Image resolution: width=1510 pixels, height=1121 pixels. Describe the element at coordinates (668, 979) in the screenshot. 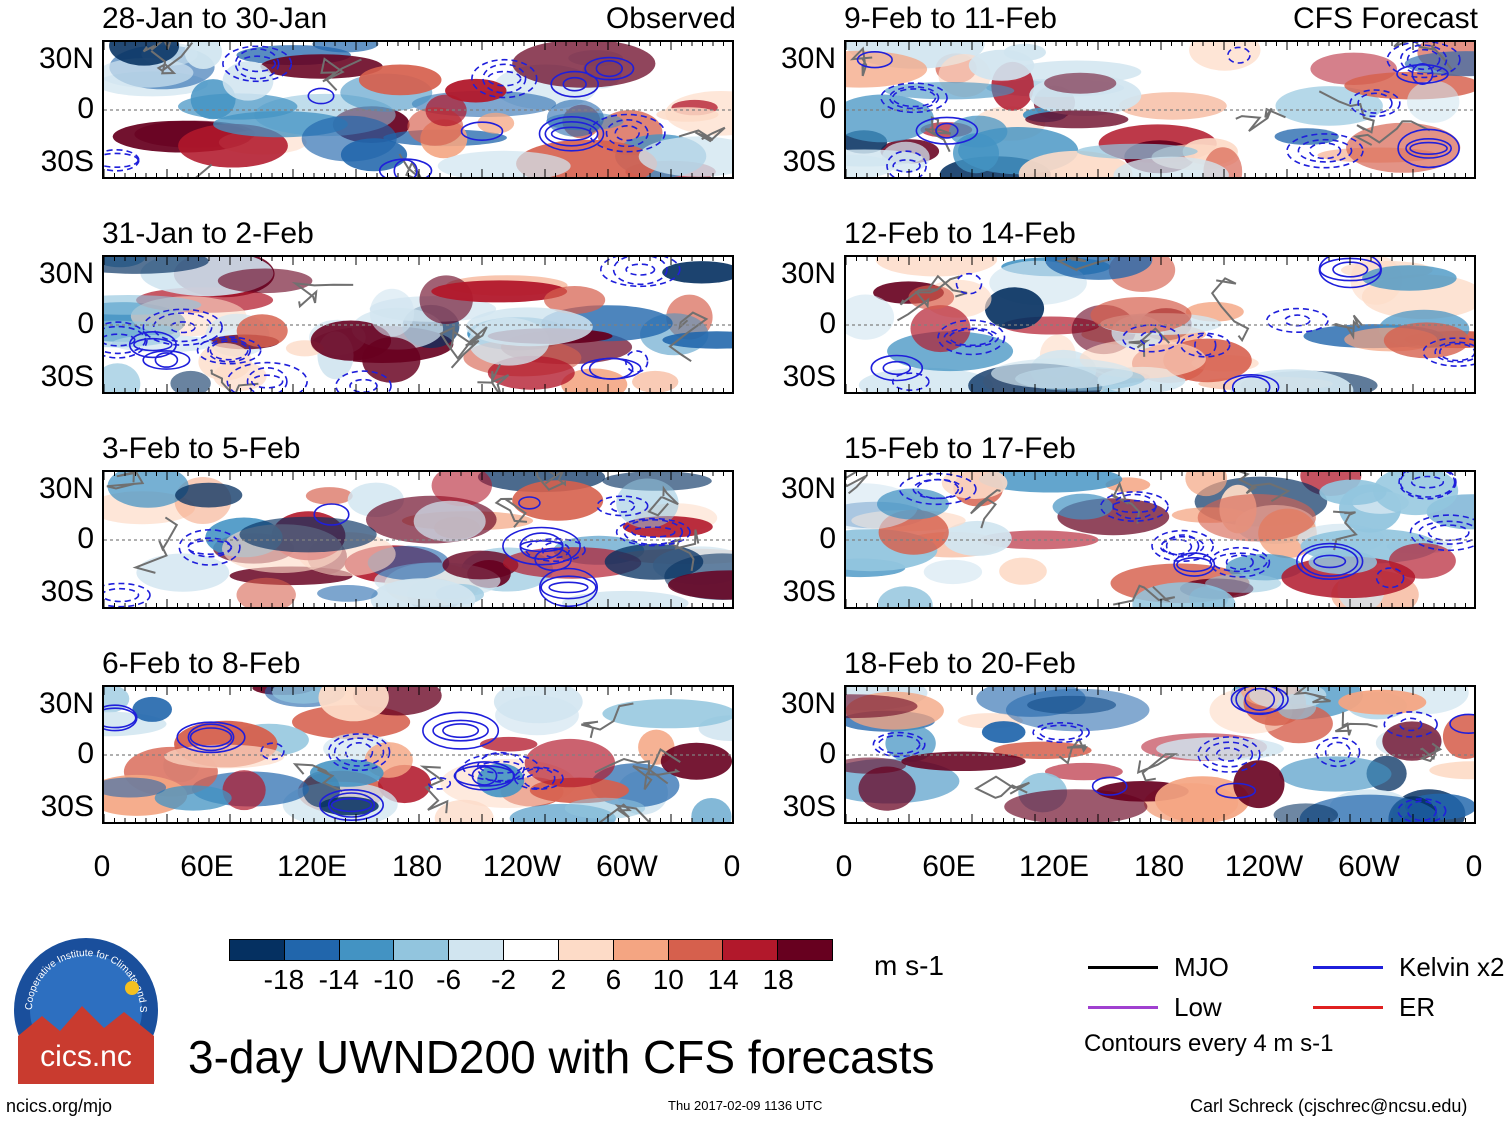

I see `colorbar-label: 10` at that location.